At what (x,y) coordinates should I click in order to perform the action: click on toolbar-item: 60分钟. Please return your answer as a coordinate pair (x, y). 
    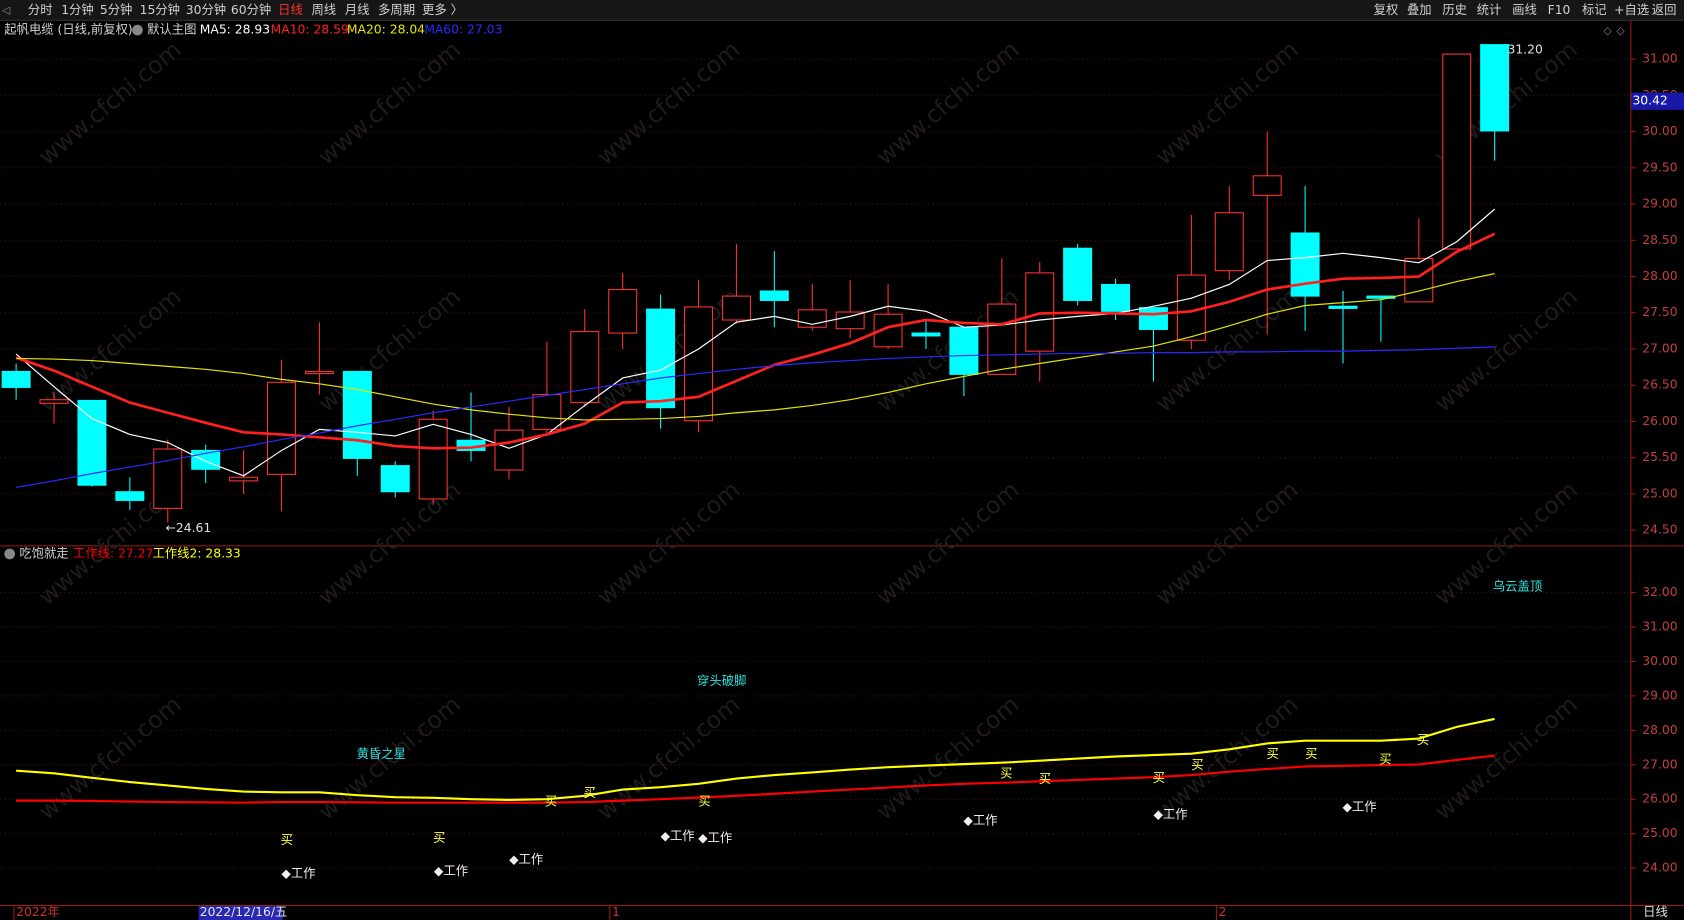
    Looking at the image, I should click on (251, 9).